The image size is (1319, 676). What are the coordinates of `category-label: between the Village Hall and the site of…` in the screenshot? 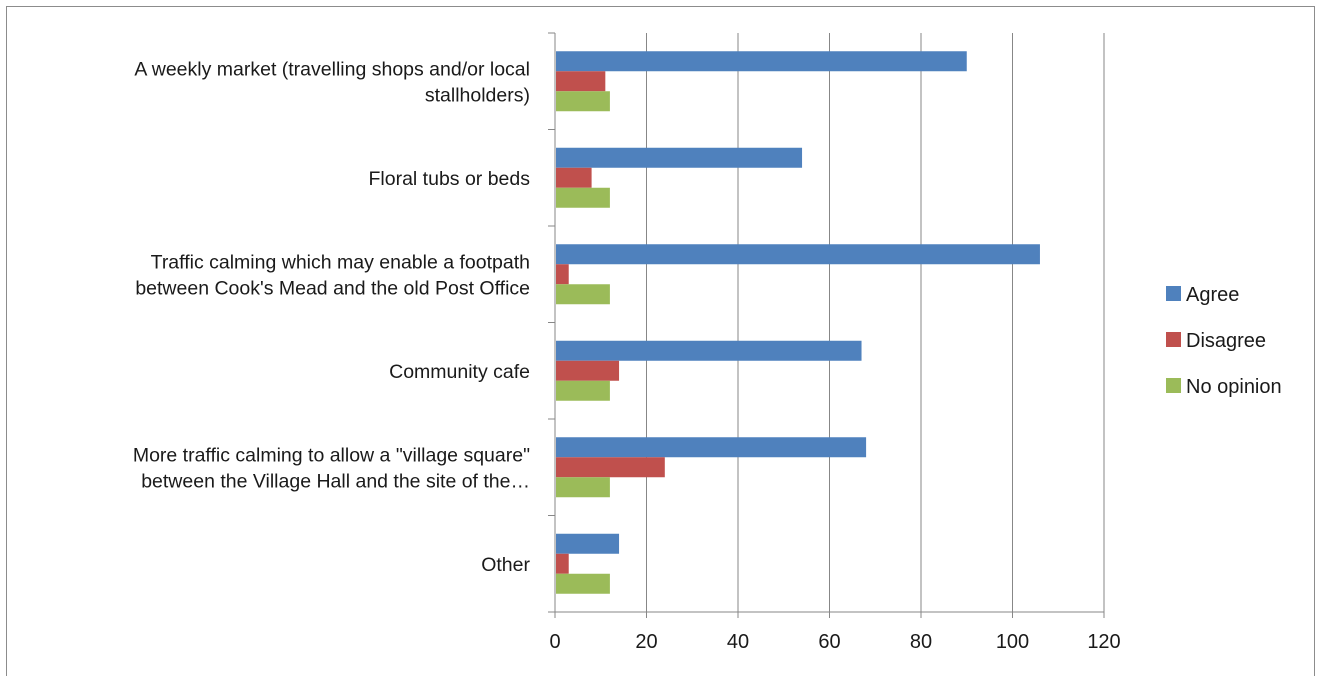 It's located at (335, 481).